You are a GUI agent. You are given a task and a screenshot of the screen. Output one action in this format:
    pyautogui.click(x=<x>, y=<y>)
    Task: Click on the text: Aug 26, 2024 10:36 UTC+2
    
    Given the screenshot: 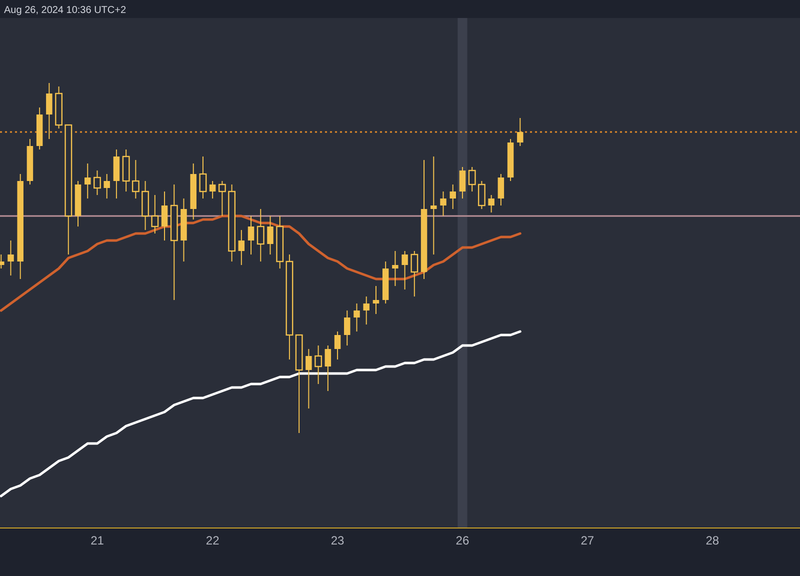 What is the action you would take?
    pyautogui.click(x=65, y=10)
    